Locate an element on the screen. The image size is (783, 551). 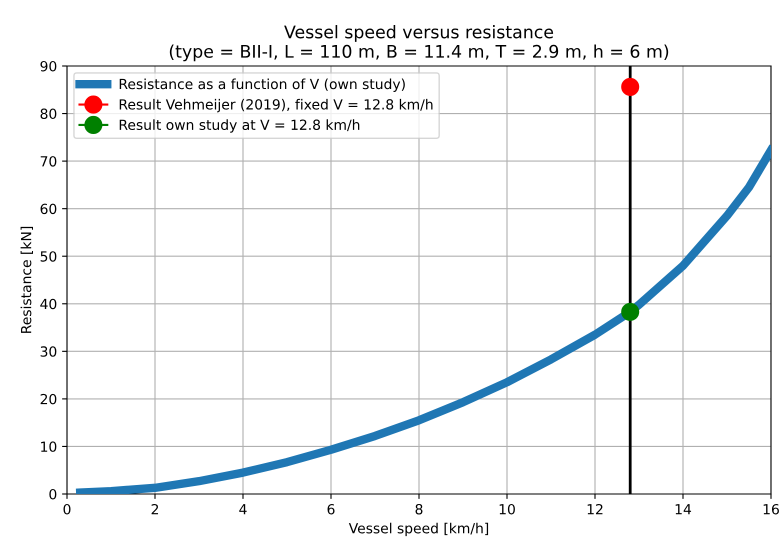
y-tick-label: 50 is located at coordinates (48, 256).